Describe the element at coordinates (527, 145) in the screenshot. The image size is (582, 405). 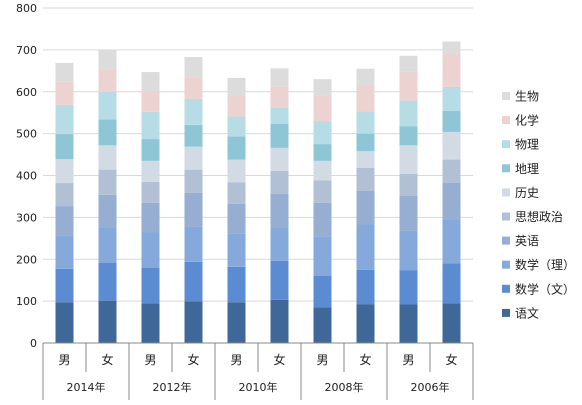
I see `legend-label: 物理` at that location.